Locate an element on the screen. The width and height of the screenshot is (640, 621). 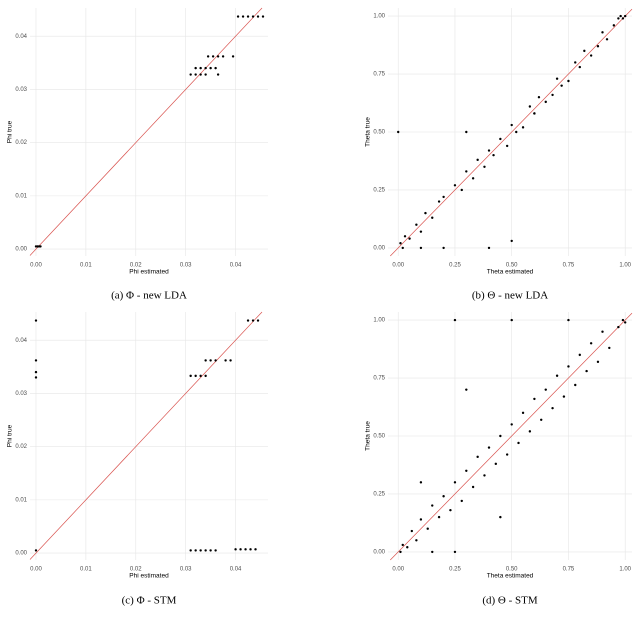
x-tick-label: 1.00 is located at coordinates (625, 570).